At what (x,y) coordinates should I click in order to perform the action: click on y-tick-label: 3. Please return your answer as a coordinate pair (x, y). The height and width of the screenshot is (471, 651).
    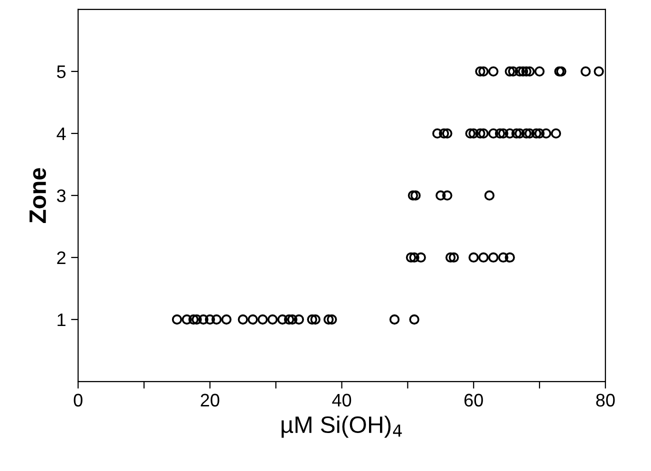
    Looking at the image, I should click on (61, 195).